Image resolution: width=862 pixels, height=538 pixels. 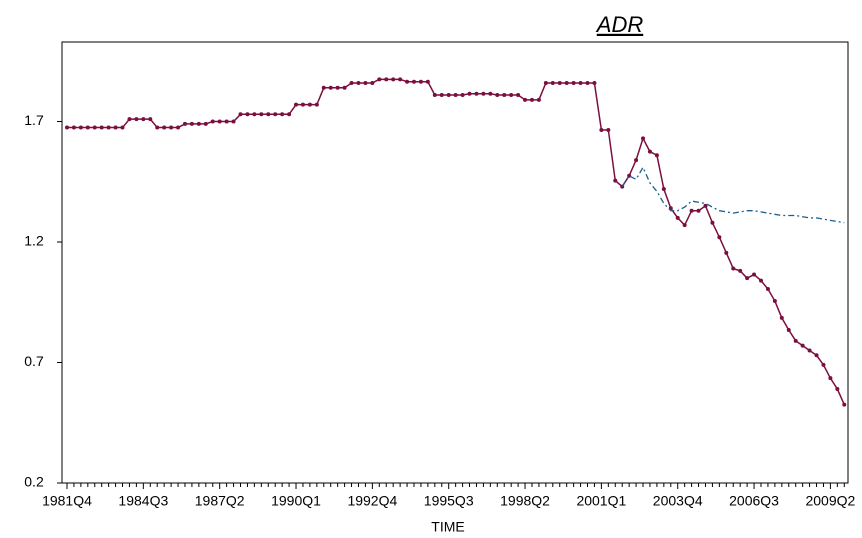 I want to click on x-tick-label: 2009Q2, so click(x=830, y=501).